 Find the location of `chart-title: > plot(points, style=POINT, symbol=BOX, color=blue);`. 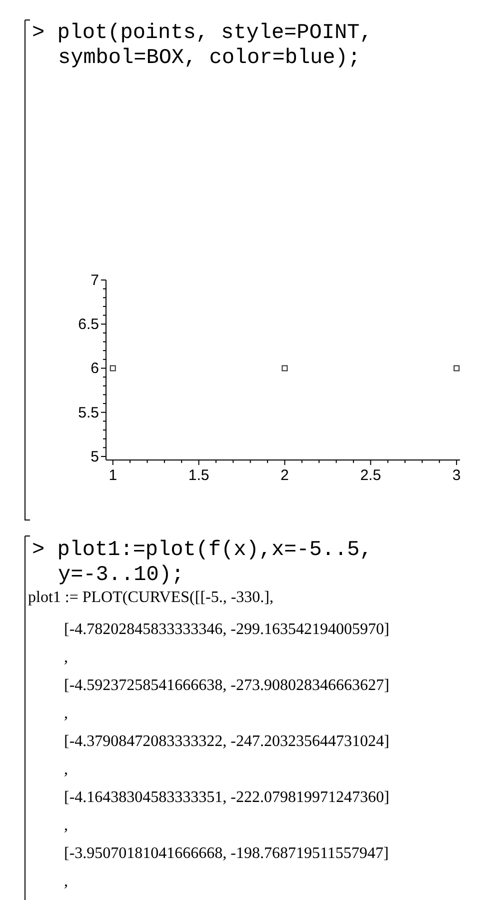

chart-title: > plot(points, style=POINT, symbol=BOX, color=blue); is located at coordinates (202, 46).